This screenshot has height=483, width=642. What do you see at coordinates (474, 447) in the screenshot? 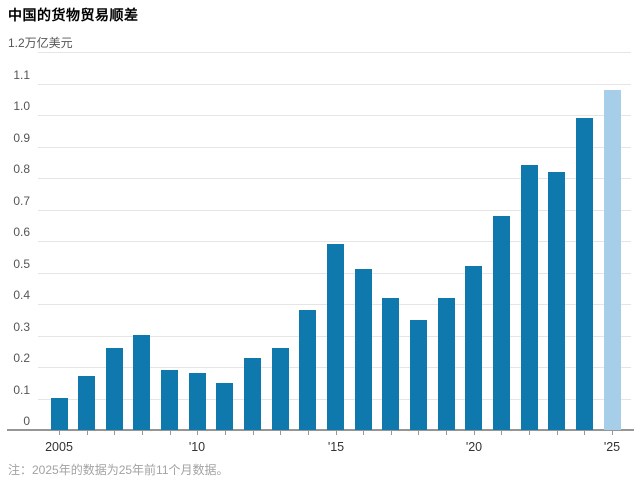
I see `x-axis-label: '20` at bounding box center [474, 447].